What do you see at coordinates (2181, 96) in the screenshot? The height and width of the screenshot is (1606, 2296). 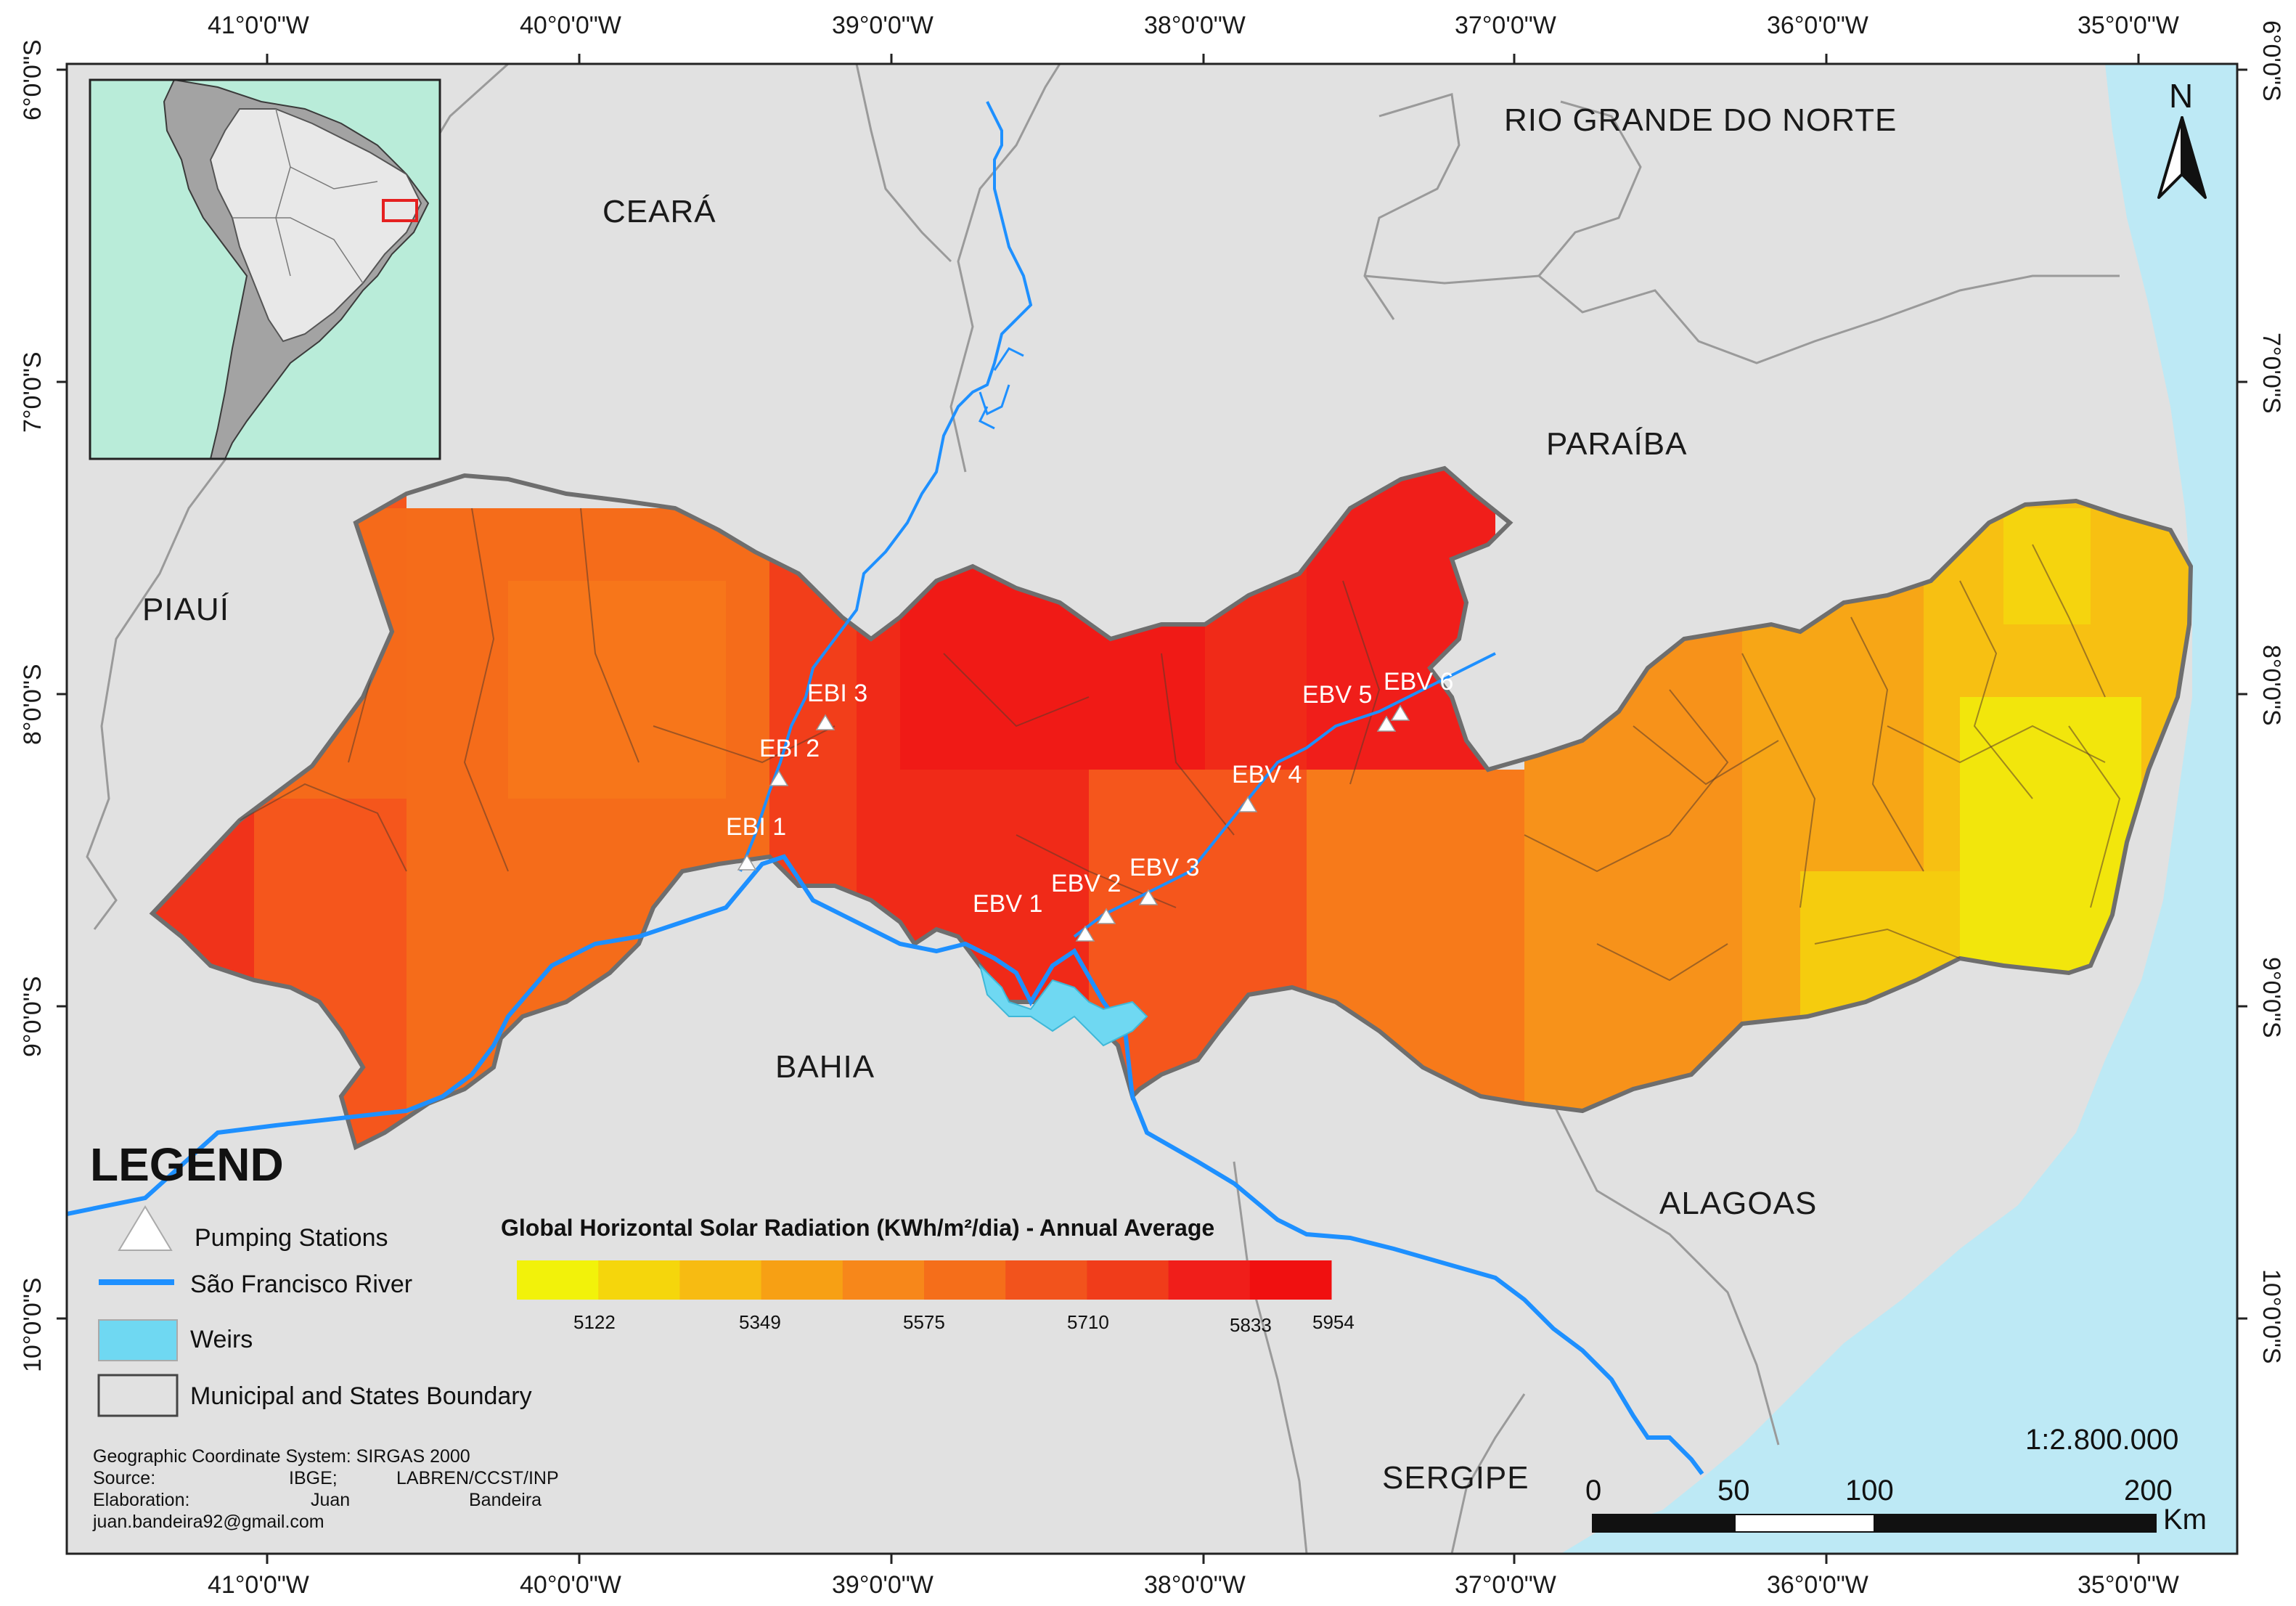 I see `north-arrow-label: N` at bounding box center [2181, 96].